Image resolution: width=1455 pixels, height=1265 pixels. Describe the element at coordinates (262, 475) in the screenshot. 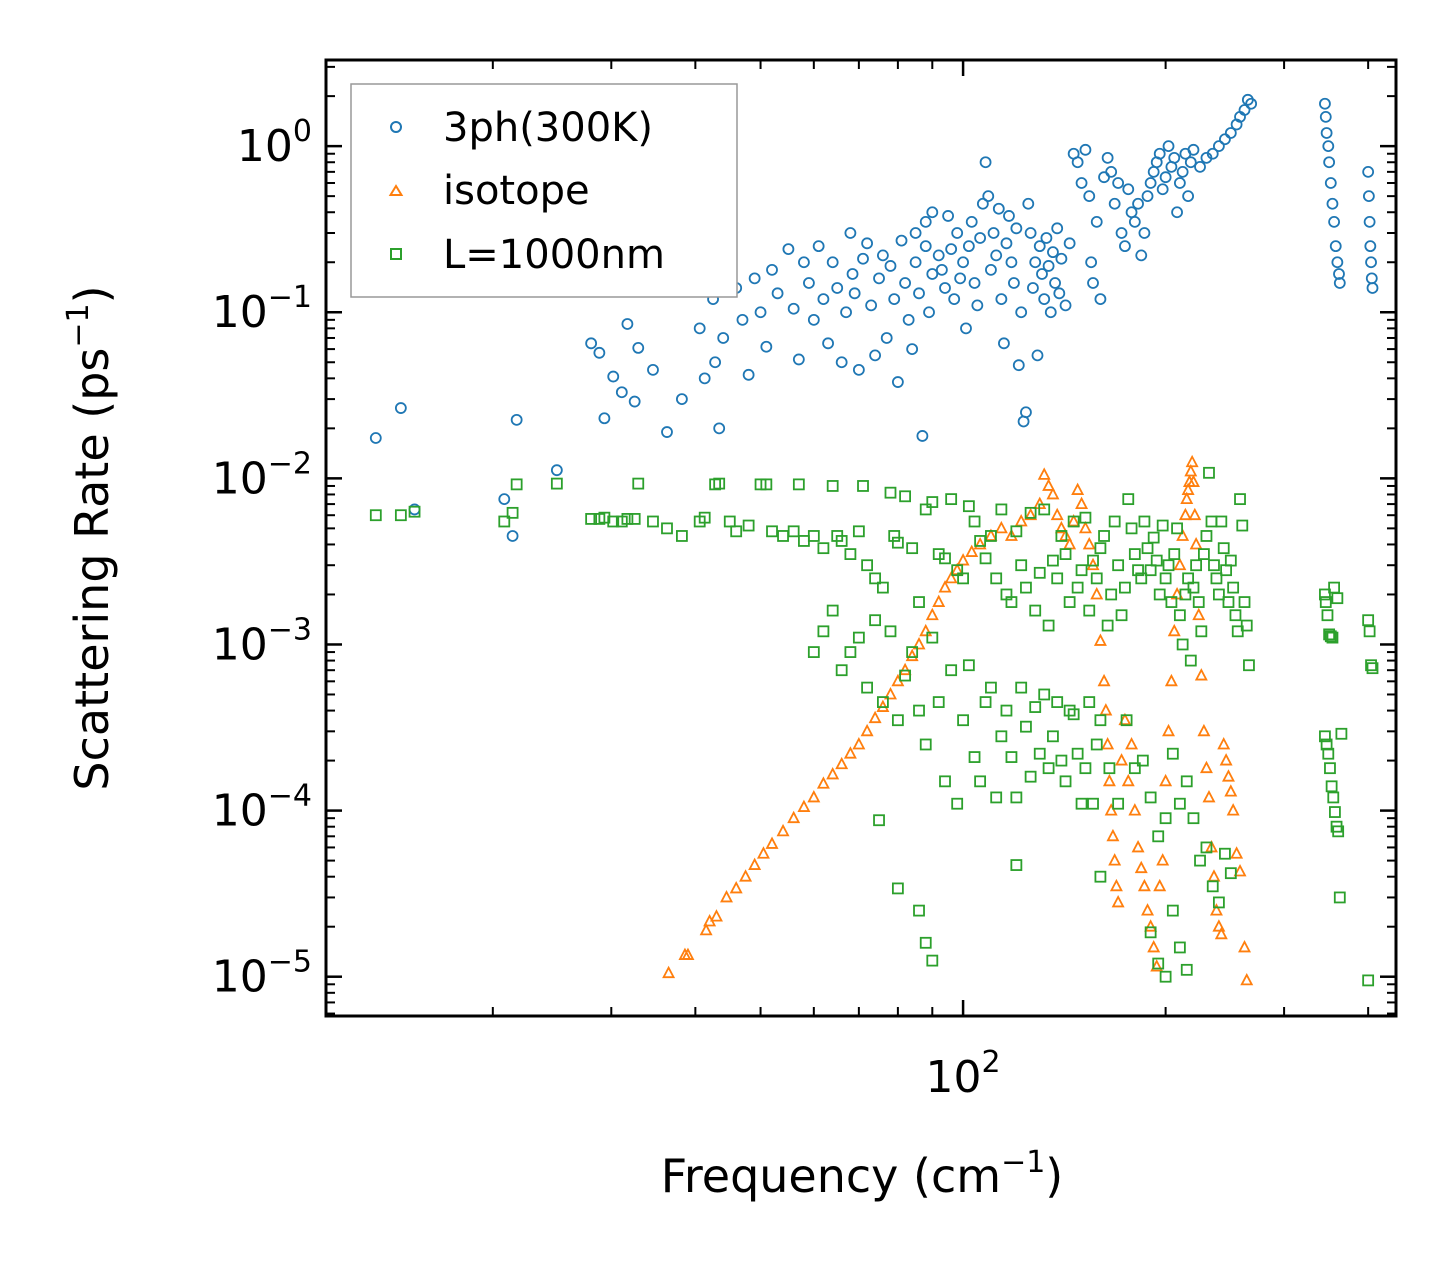

I see `y-tick-label: 10⁻²` at that location.